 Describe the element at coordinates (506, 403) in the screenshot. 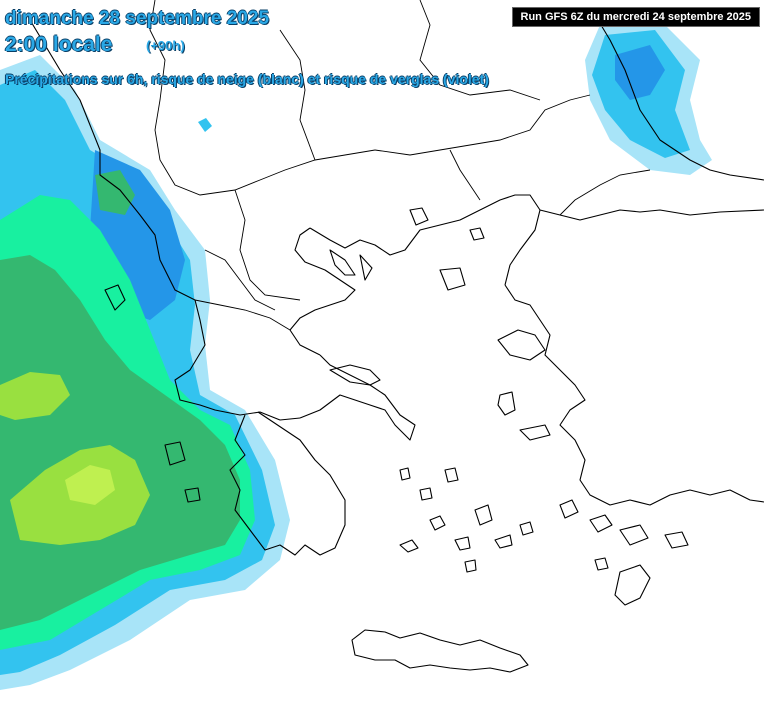

I see `chios` at that location.